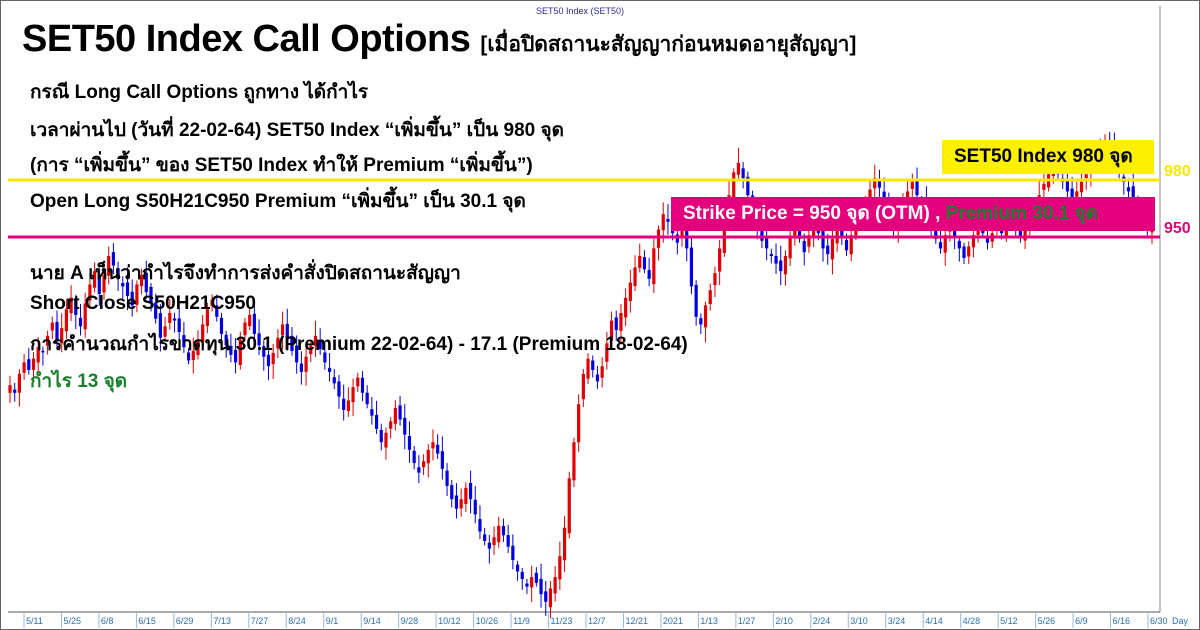  What do you see at coordinates (79, 381) in the screenshot?
I see `line-profit-result: กำไร 13 จุด` at bounding box center [79, 381].